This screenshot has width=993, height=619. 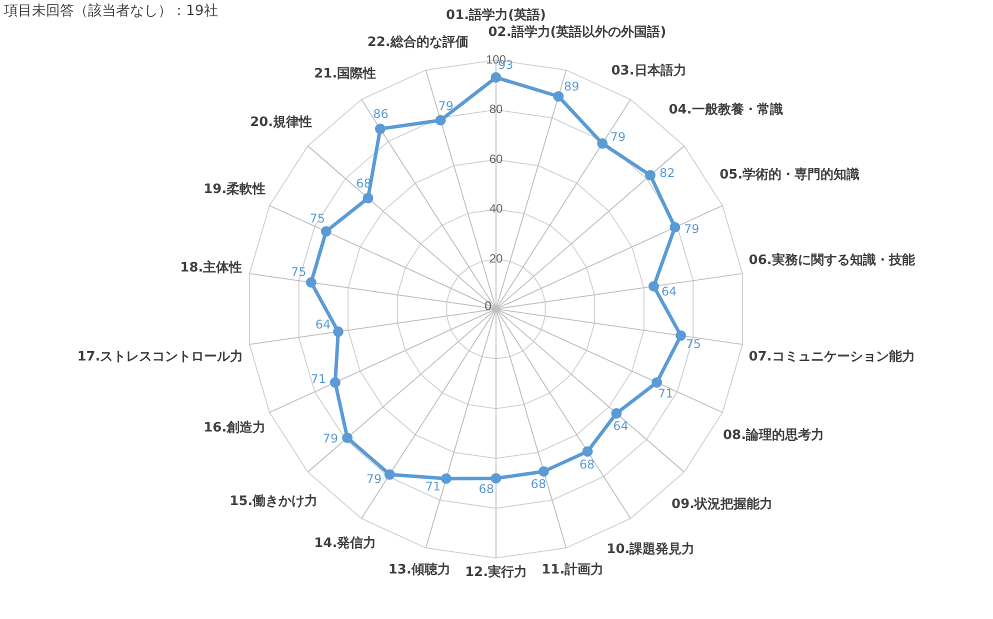 I want to click on spoke-label: 21.国際性, so click(x=345, y=74).